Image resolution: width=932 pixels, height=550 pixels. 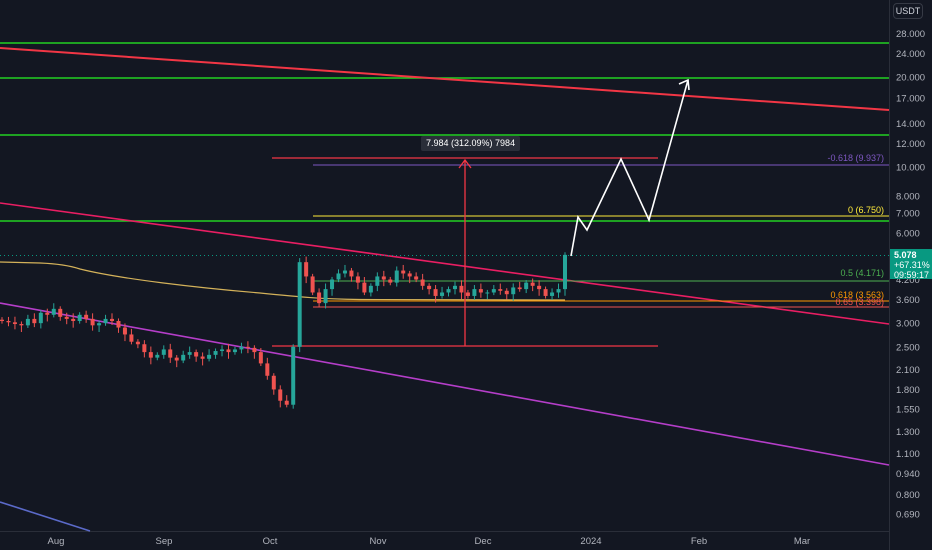 I want to click on moving-average-line, so click(x=283, y=281).